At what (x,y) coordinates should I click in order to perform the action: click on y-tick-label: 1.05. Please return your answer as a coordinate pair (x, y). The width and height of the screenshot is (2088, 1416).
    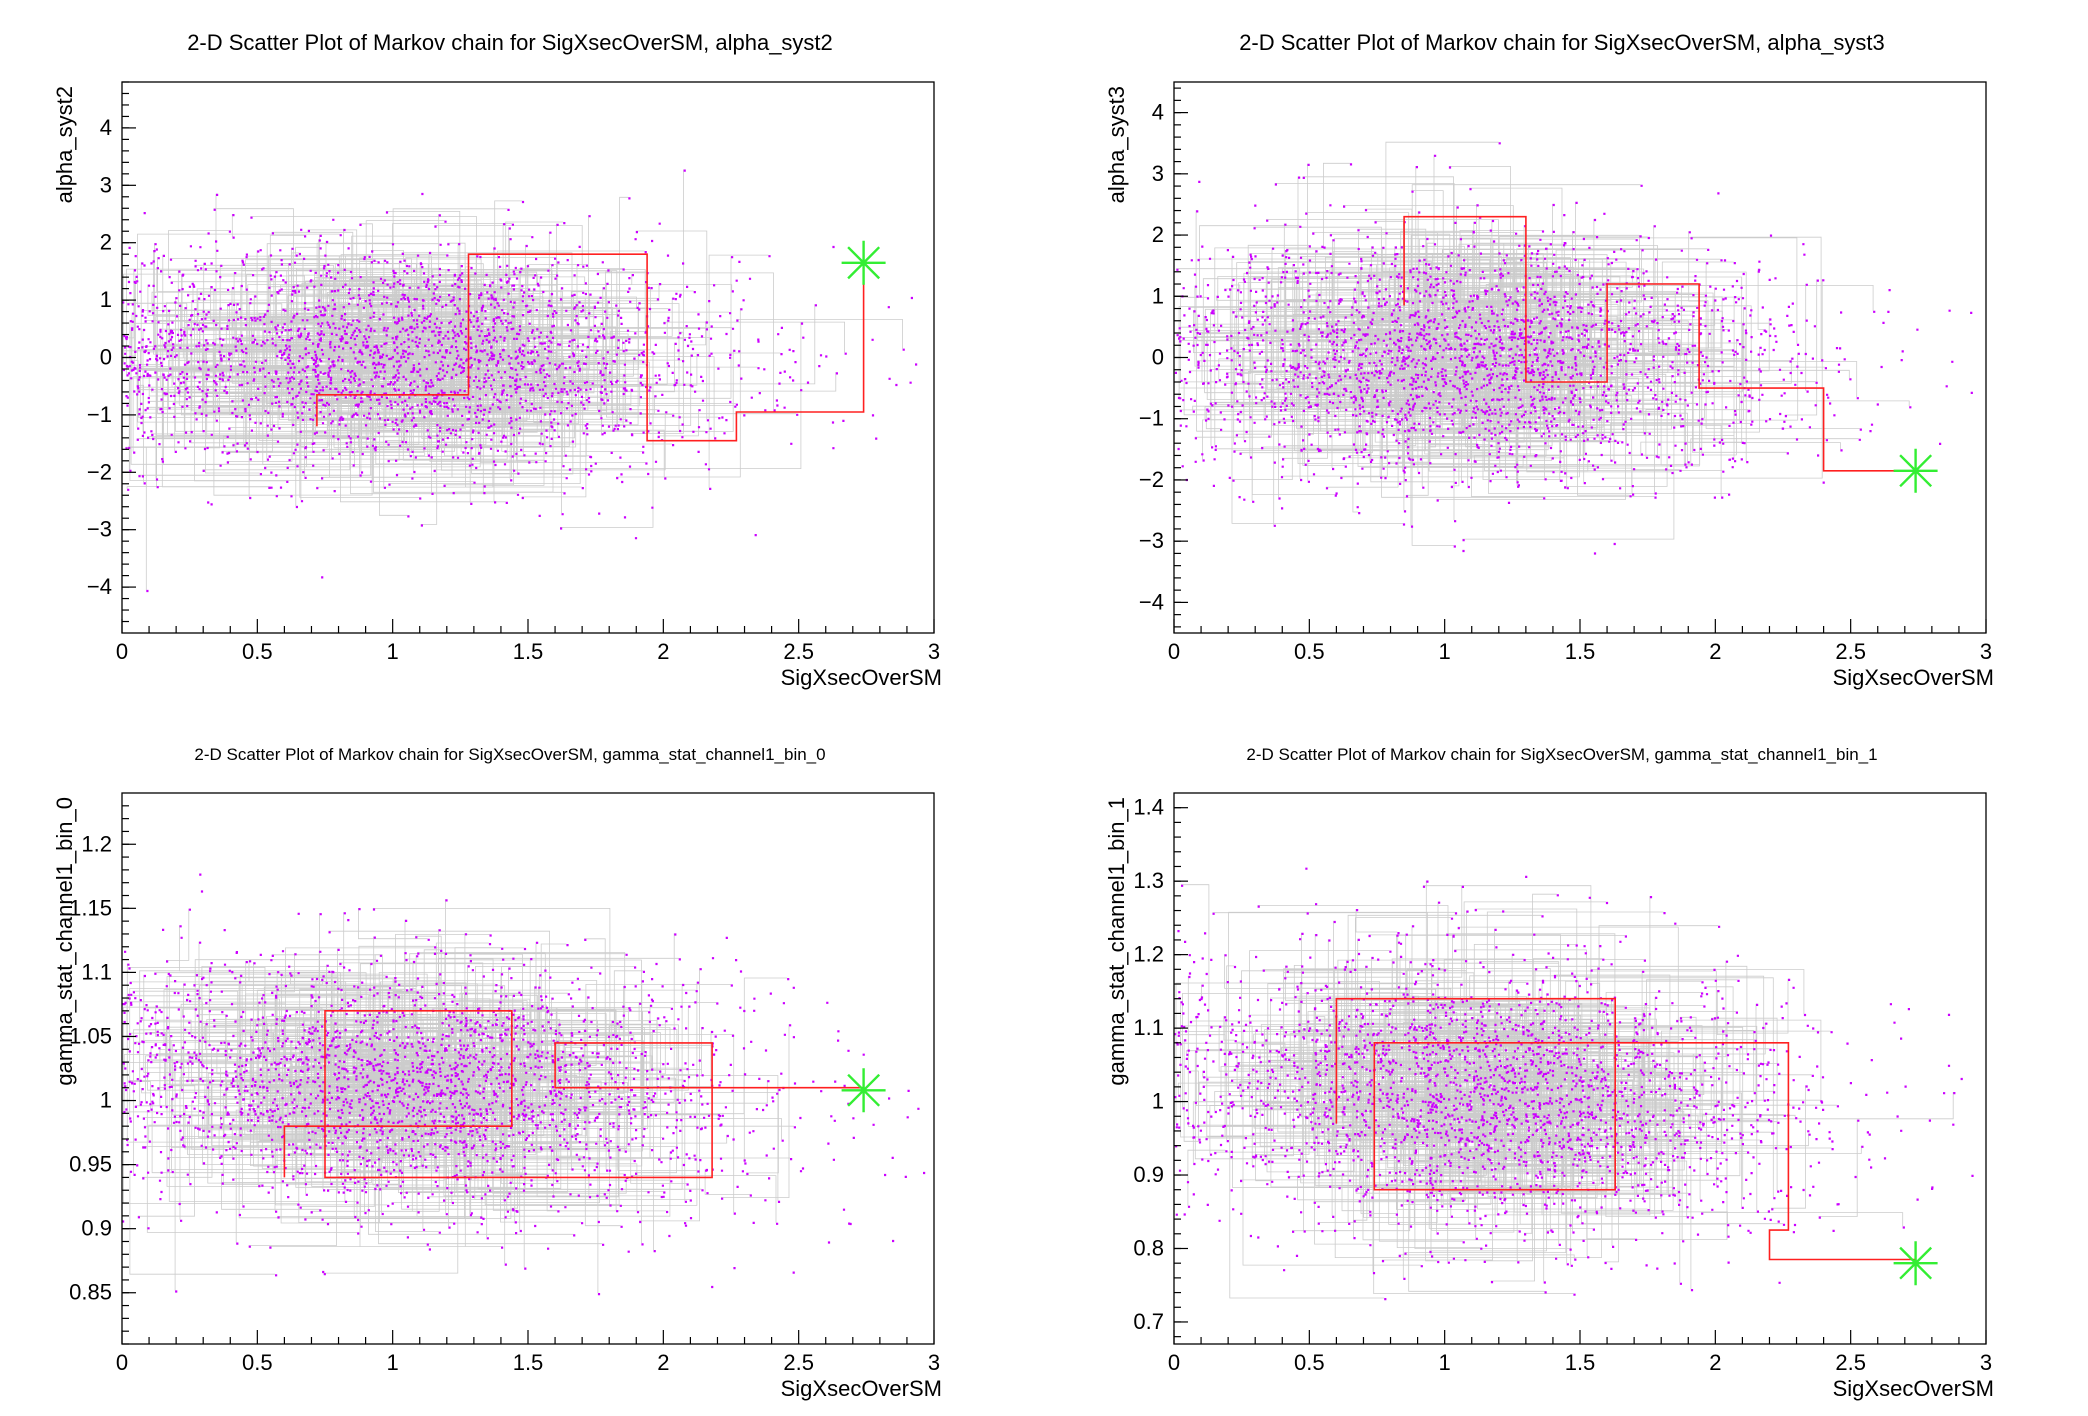
    Looking at the image, I should click on (90, 1035).